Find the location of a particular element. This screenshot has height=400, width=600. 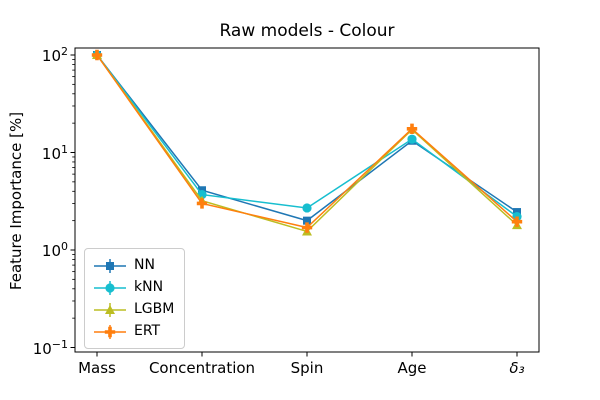

x-tick-label: Age is located at coordinates (412, 368).